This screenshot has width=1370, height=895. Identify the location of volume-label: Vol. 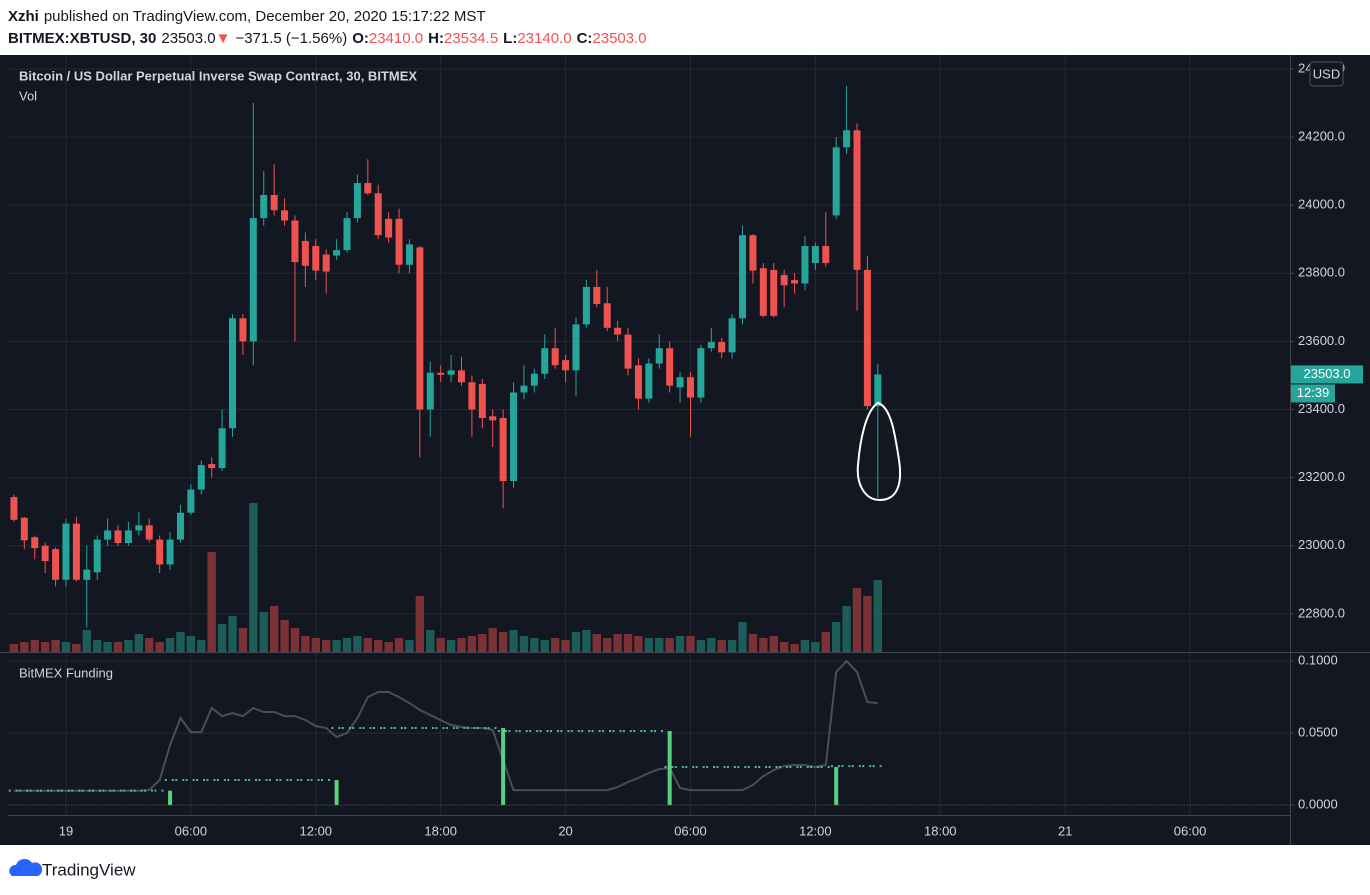
(28, 95).